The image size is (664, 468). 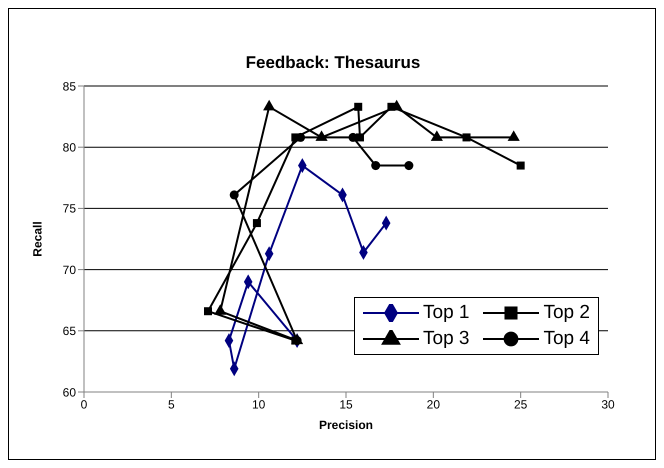 What do you see at coordinates (69, 331) in the screenshot?
I see `y-tick-label: 65` at bounding box center [69, 331].